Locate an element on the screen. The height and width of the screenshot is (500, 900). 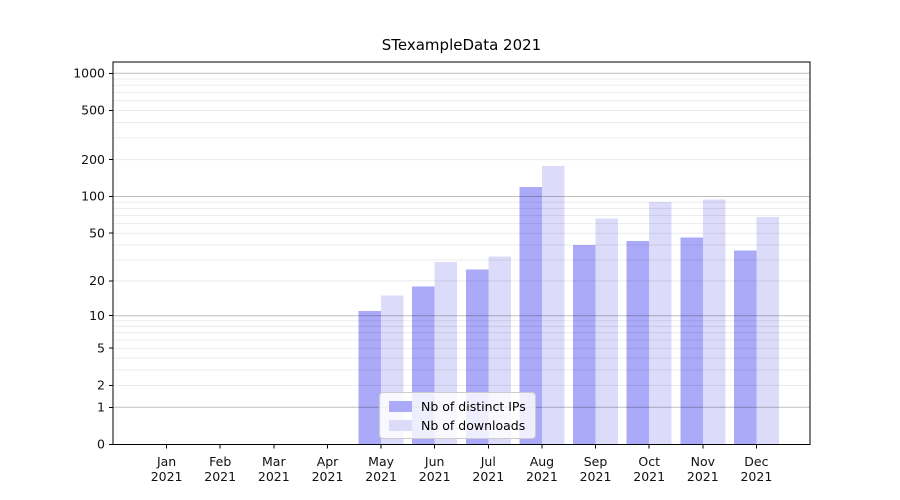
y-tick-label: 1000 is located at coordinates (89, 73).